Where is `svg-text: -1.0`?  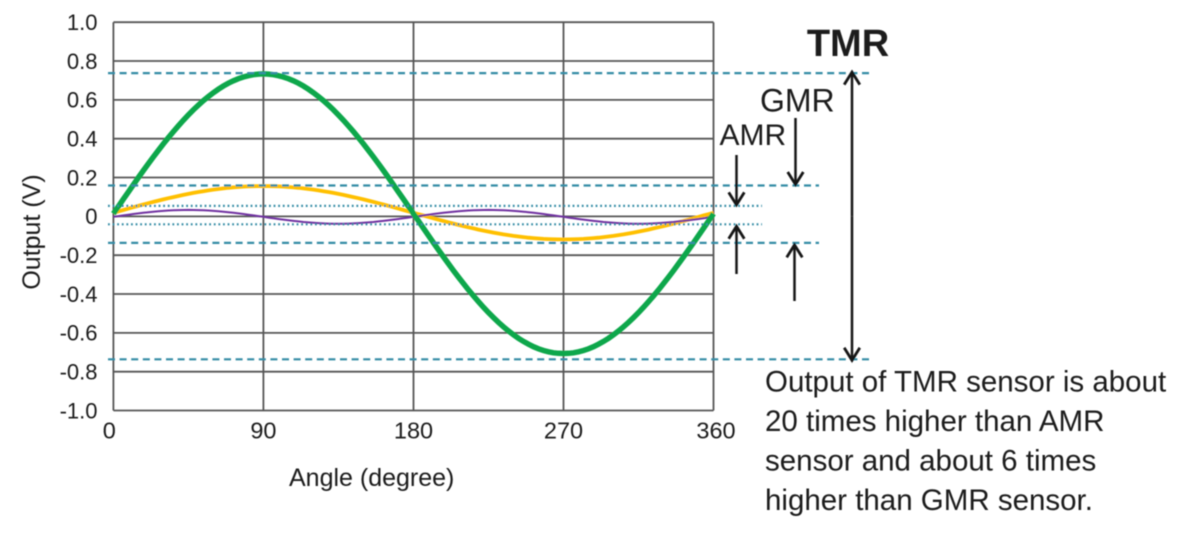 svg-text: -1.0 is located at coordinates (79, 410).